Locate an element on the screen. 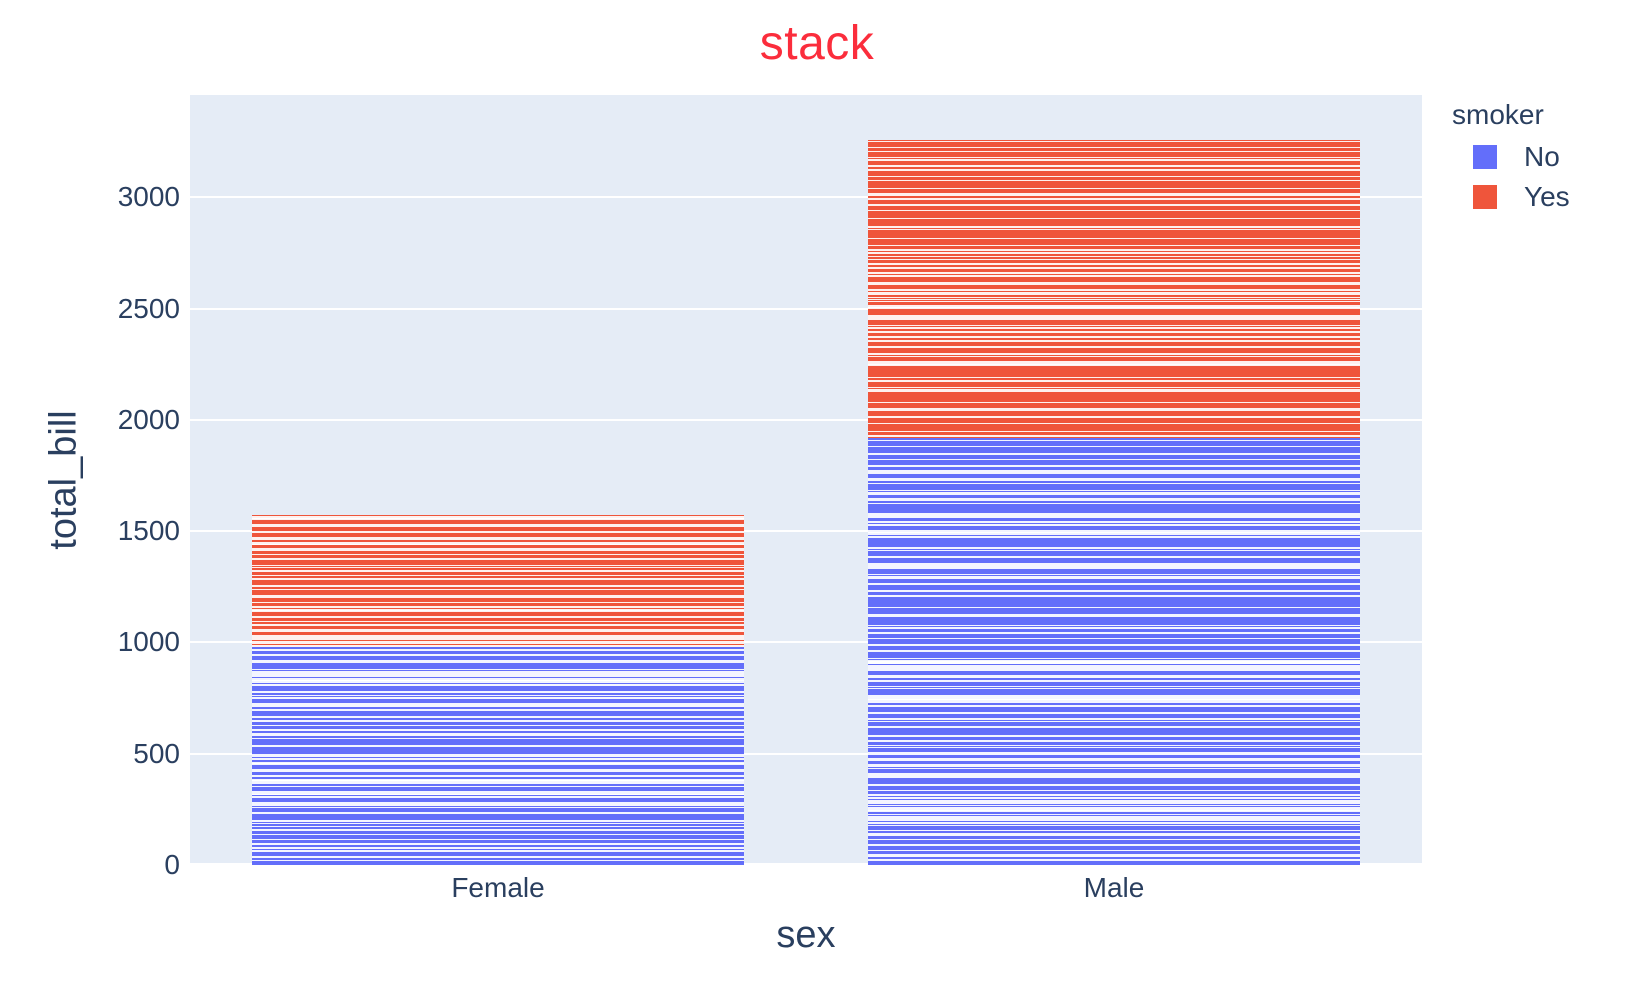 This screenshot has height=982, width=1634. bar-segment-male-yes is located at coordinates (1114, 289).